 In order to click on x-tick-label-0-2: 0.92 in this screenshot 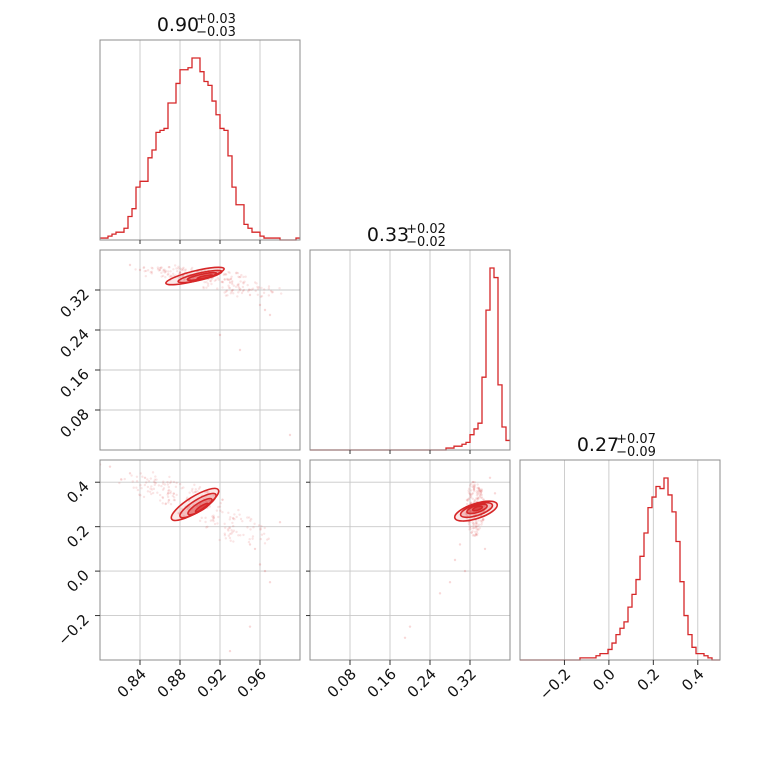, I will do `click(212, 683)`.